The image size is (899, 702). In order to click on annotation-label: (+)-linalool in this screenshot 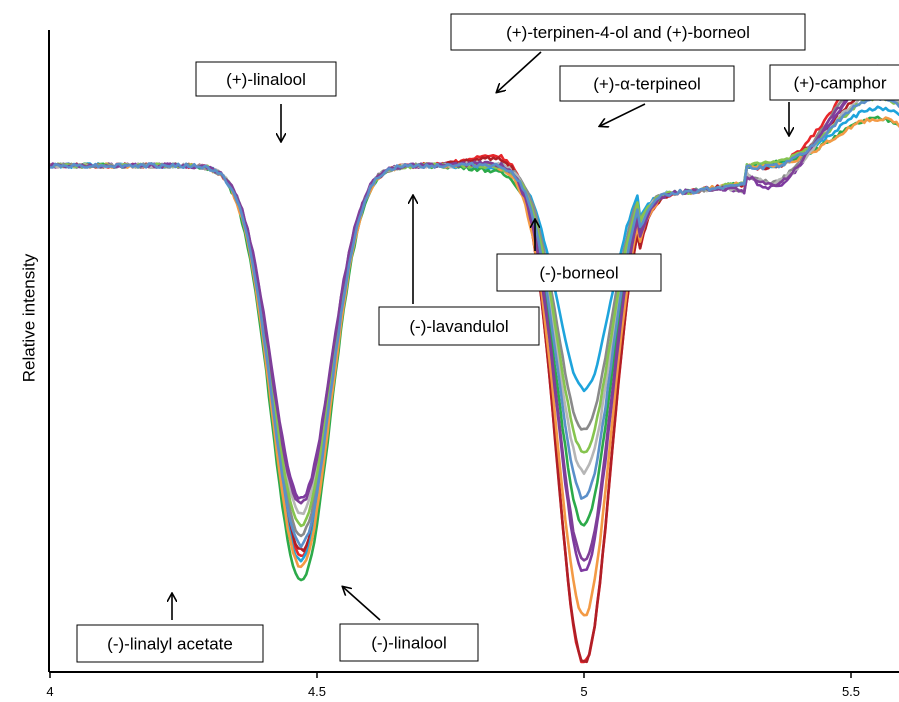, I will do `click(266, 79)`.